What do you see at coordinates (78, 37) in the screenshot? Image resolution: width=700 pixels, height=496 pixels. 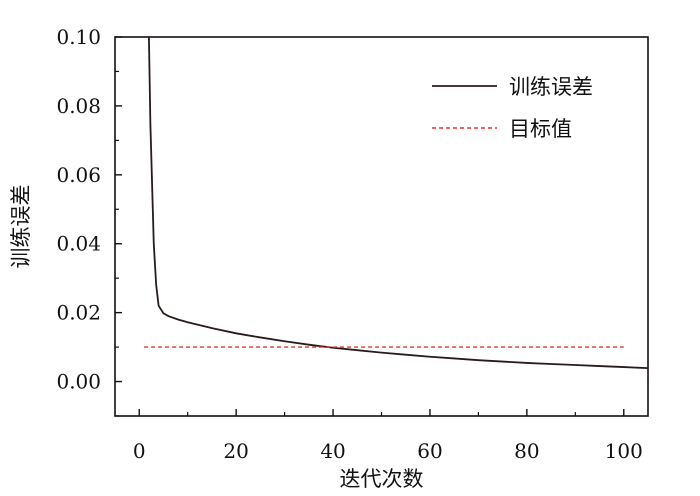 I see `y-tick-label: 0.10` at bounding box center [78, 37].